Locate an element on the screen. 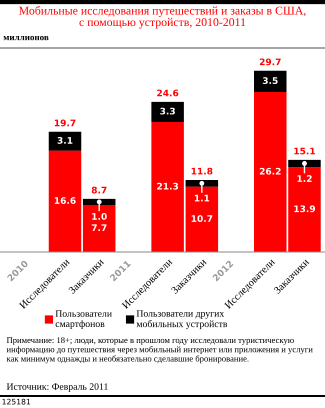 The width and height of the screenshot is (325, 408). legend-label: Пользователи других мобильных устройств is located at coordinates (182, 320).